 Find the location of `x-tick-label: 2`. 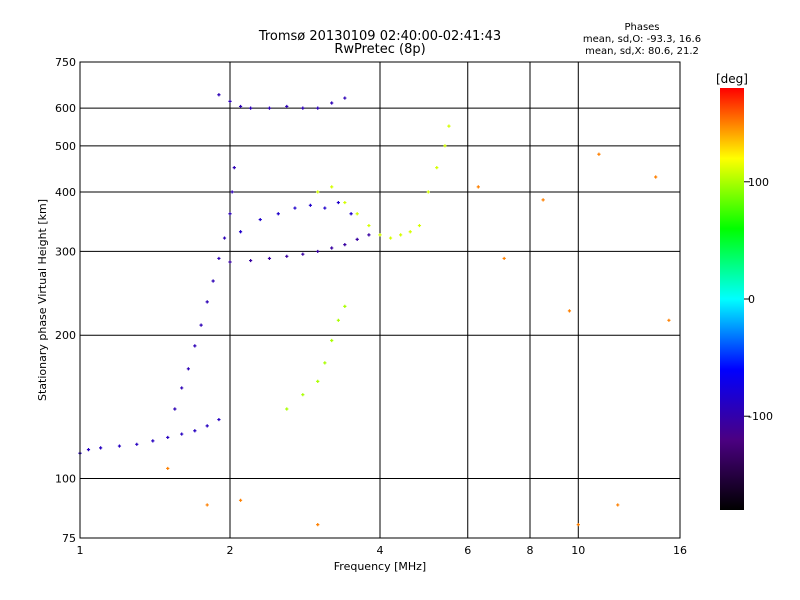

x-tick-label: 2 is located at coordinates (230, 550).